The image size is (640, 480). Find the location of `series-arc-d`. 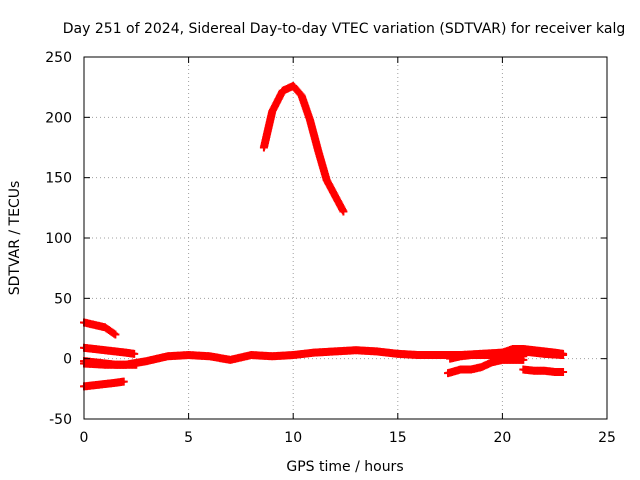

series-arc-d is located at coordinates (104, 384).